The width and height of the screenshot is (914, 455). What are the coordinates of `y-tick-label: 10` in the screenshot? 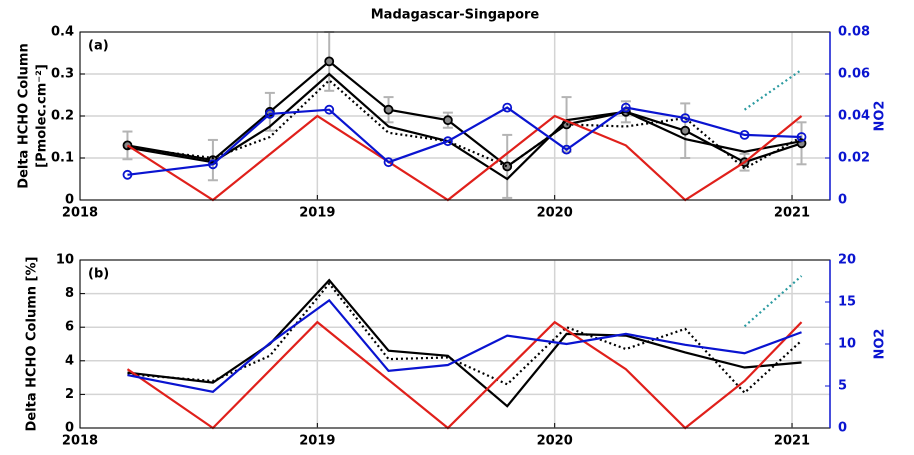 It's located at (65, 260).